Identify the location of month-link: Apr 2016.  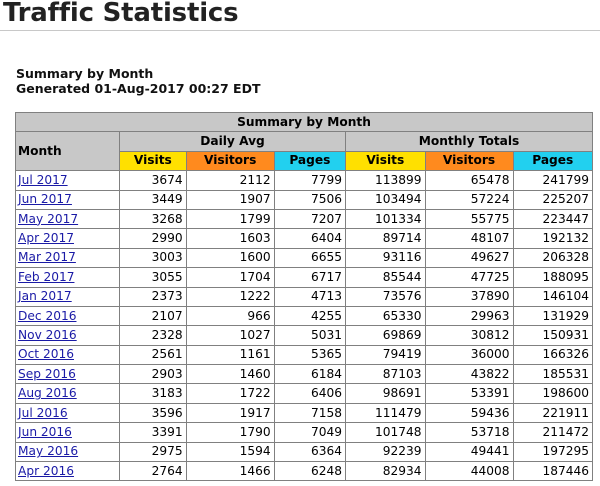
(46, 470).